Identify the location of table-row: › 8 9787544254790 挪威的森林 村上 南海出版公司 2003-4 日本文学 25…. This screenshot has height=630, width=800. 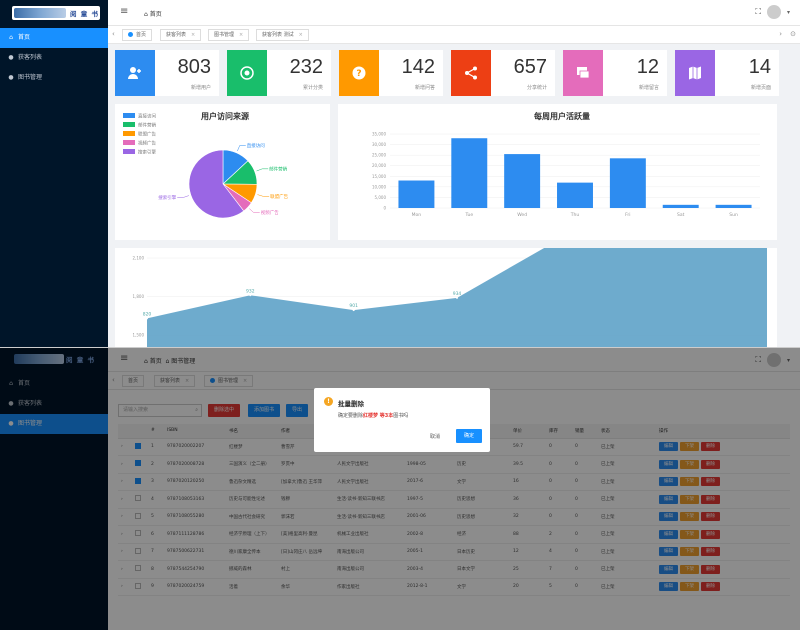
(454, 569).